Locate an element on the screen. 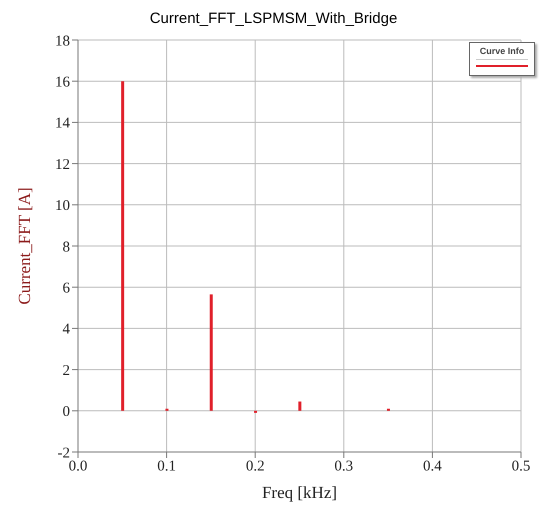 This screenshot has width=547, height=514. y-axis-title: Current_FFT [A] is located at coordinates (24, 246).